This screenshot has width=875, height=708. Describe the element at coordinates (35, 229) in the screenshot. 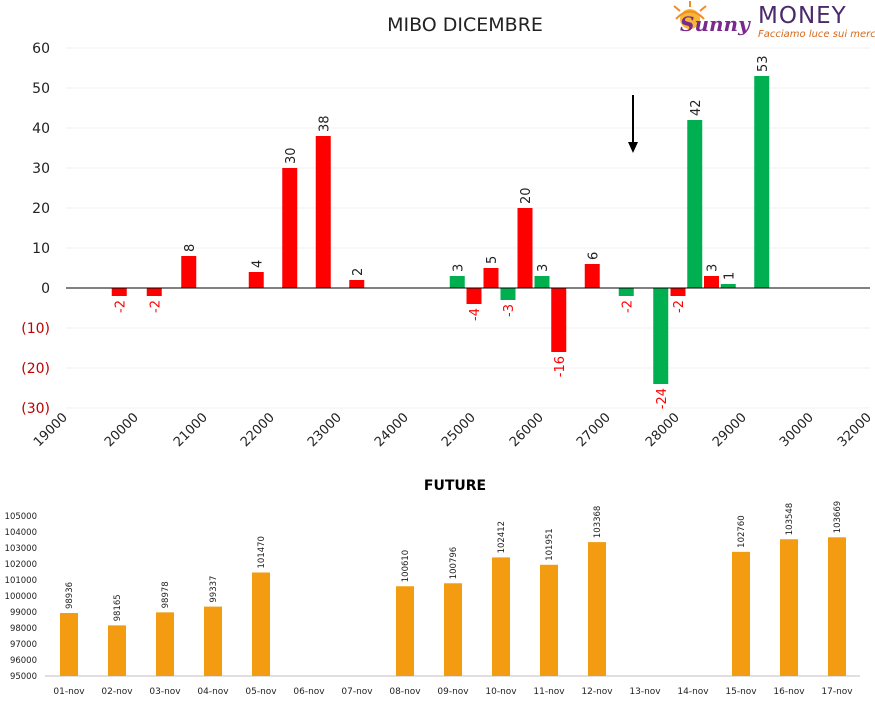

I see `options-y-axis: 60 50 40 30 20 10 0 (10) (20) (30)` at that location.